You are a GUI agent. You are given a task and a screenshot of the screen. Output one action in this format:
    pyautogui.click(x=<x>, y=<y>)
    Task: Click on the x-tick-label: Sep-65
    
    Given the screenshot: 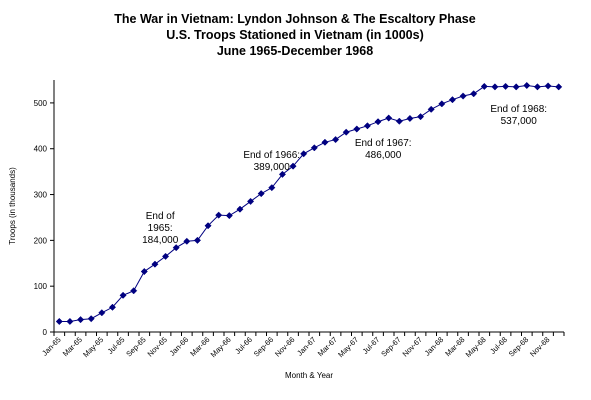 What is the action you would take?
    pyautogui.click(x=135, y=346)
    